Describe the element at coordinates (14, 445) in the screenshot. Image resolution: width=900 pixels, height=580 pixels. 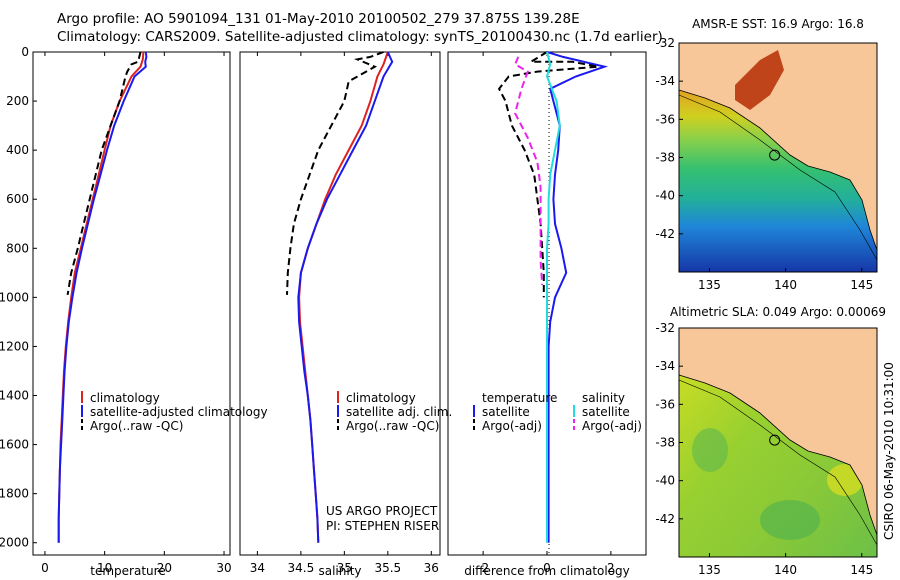
I see `y-tick-label: 1600` at that location.